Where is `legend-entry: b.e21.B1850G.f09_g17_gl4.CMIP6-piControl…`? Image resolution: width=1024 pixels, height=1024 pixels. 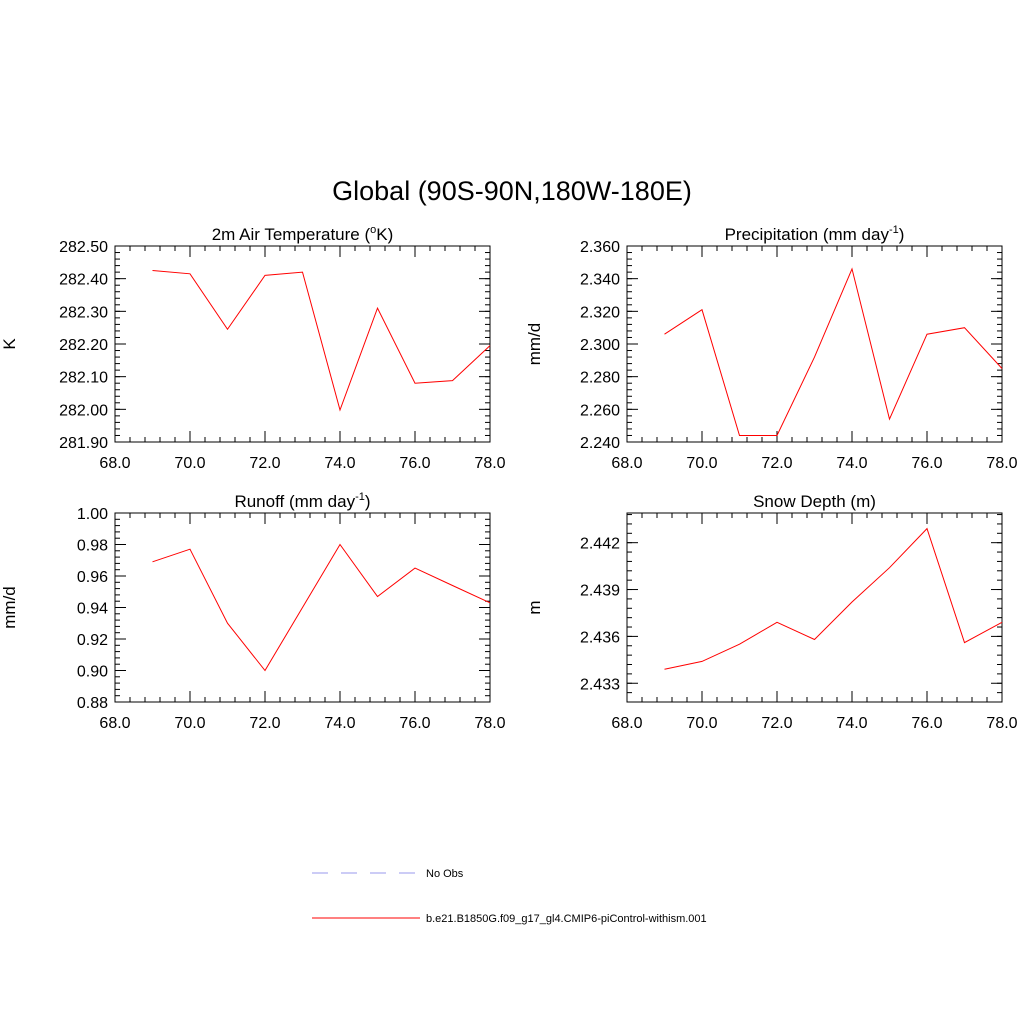
legend-entry: b.e21.B1850G.f09_g17_gl4.CMIP6-piControl… is located at coordinates (509, 919).